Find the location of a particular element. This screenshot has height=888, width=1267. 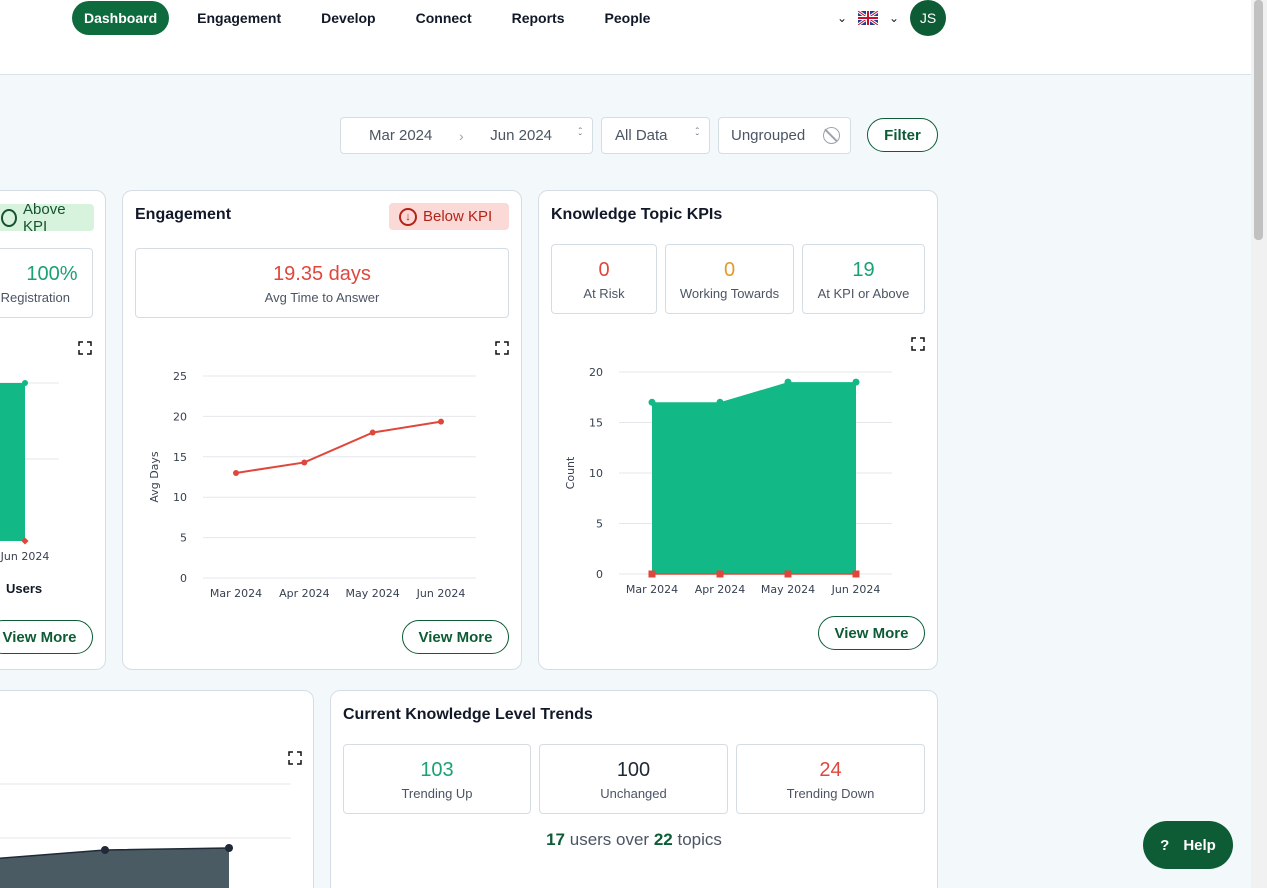

knowledge-chart-card is located at coordinates (157, 789).